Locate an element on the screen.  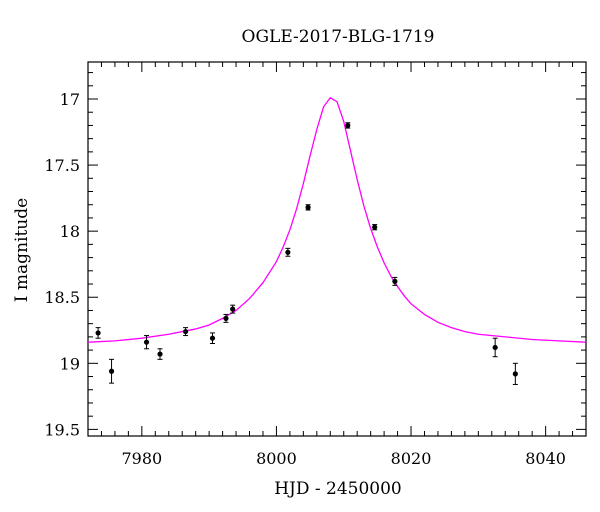
x-tick-label: 7980 is located at coordinates (141, 458).